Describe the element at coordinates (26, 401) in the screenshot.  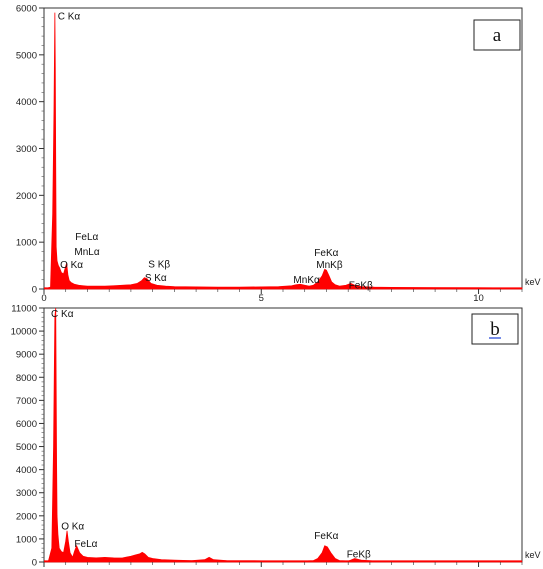
I see `y-tick-label: 7000` at that location.